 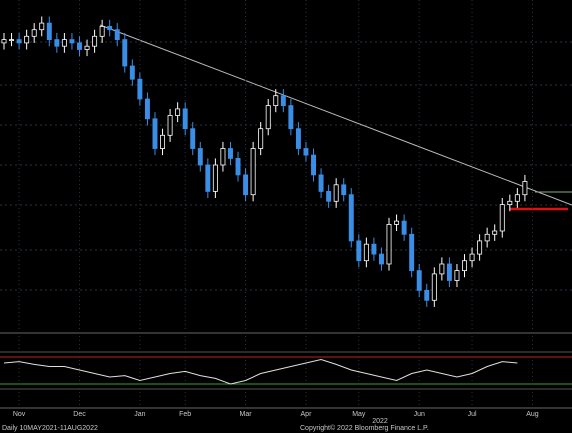 I want to click on x-tick-label: Aug, so click(x=532, y=414).